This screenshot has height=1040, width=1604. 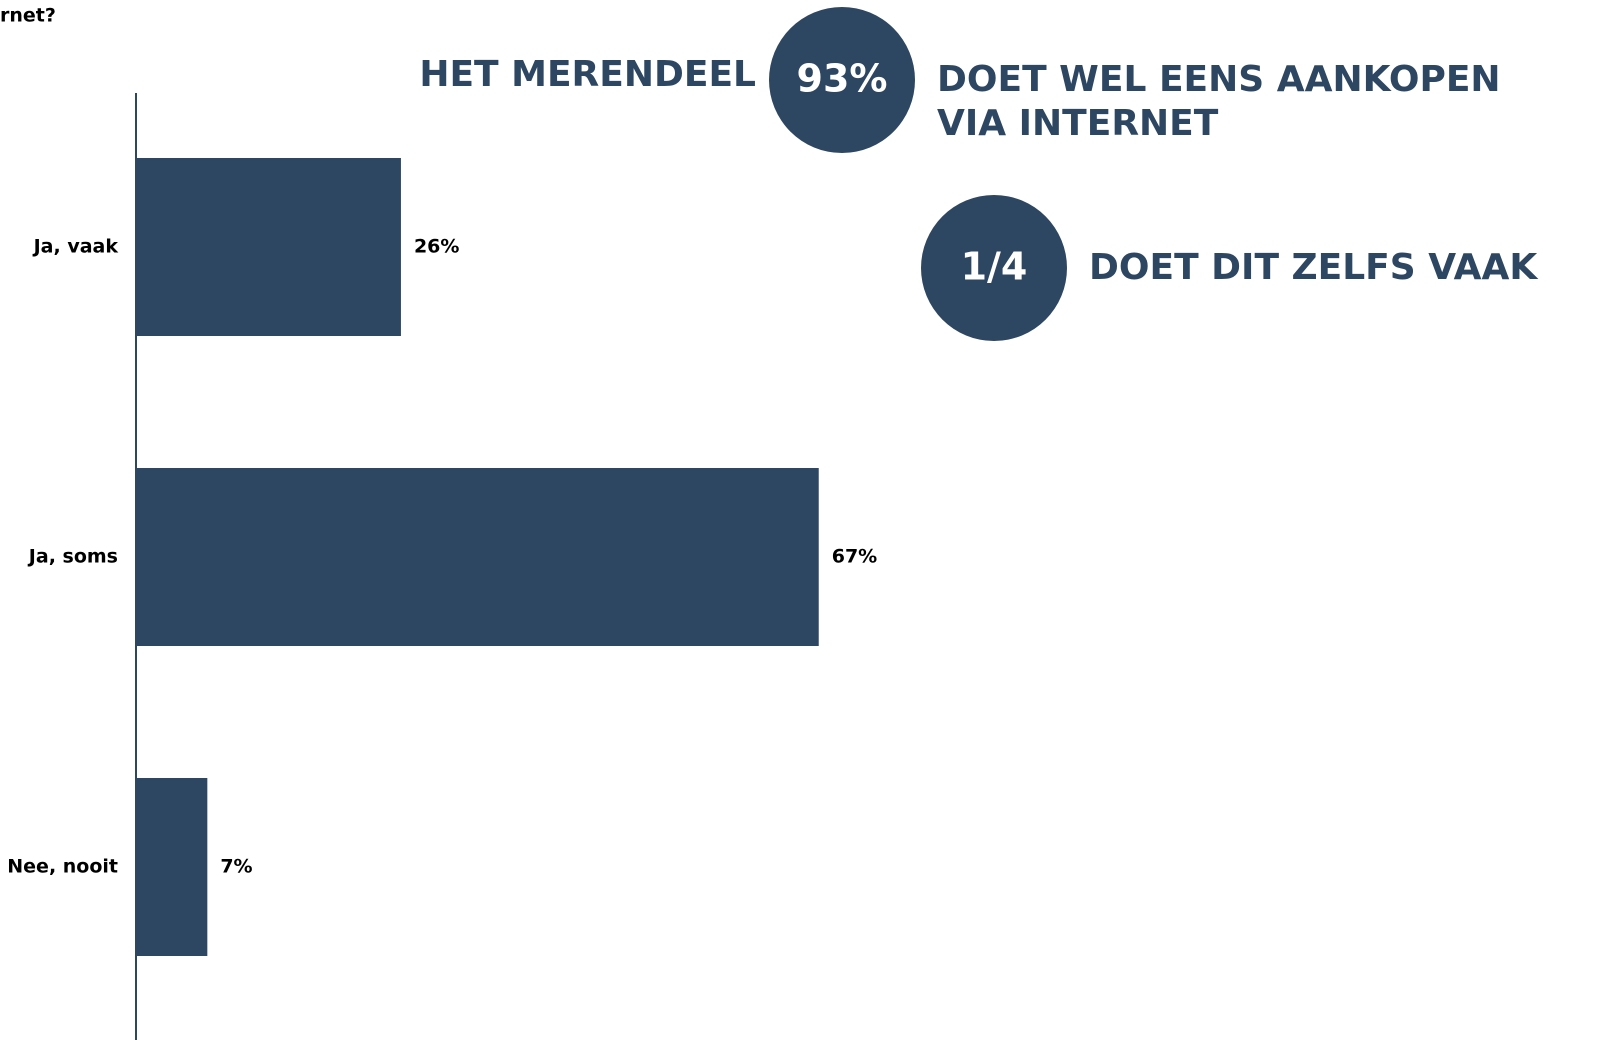 I want to click on annotation-text: HET MERENDEEL, so click(x=587, y=74).